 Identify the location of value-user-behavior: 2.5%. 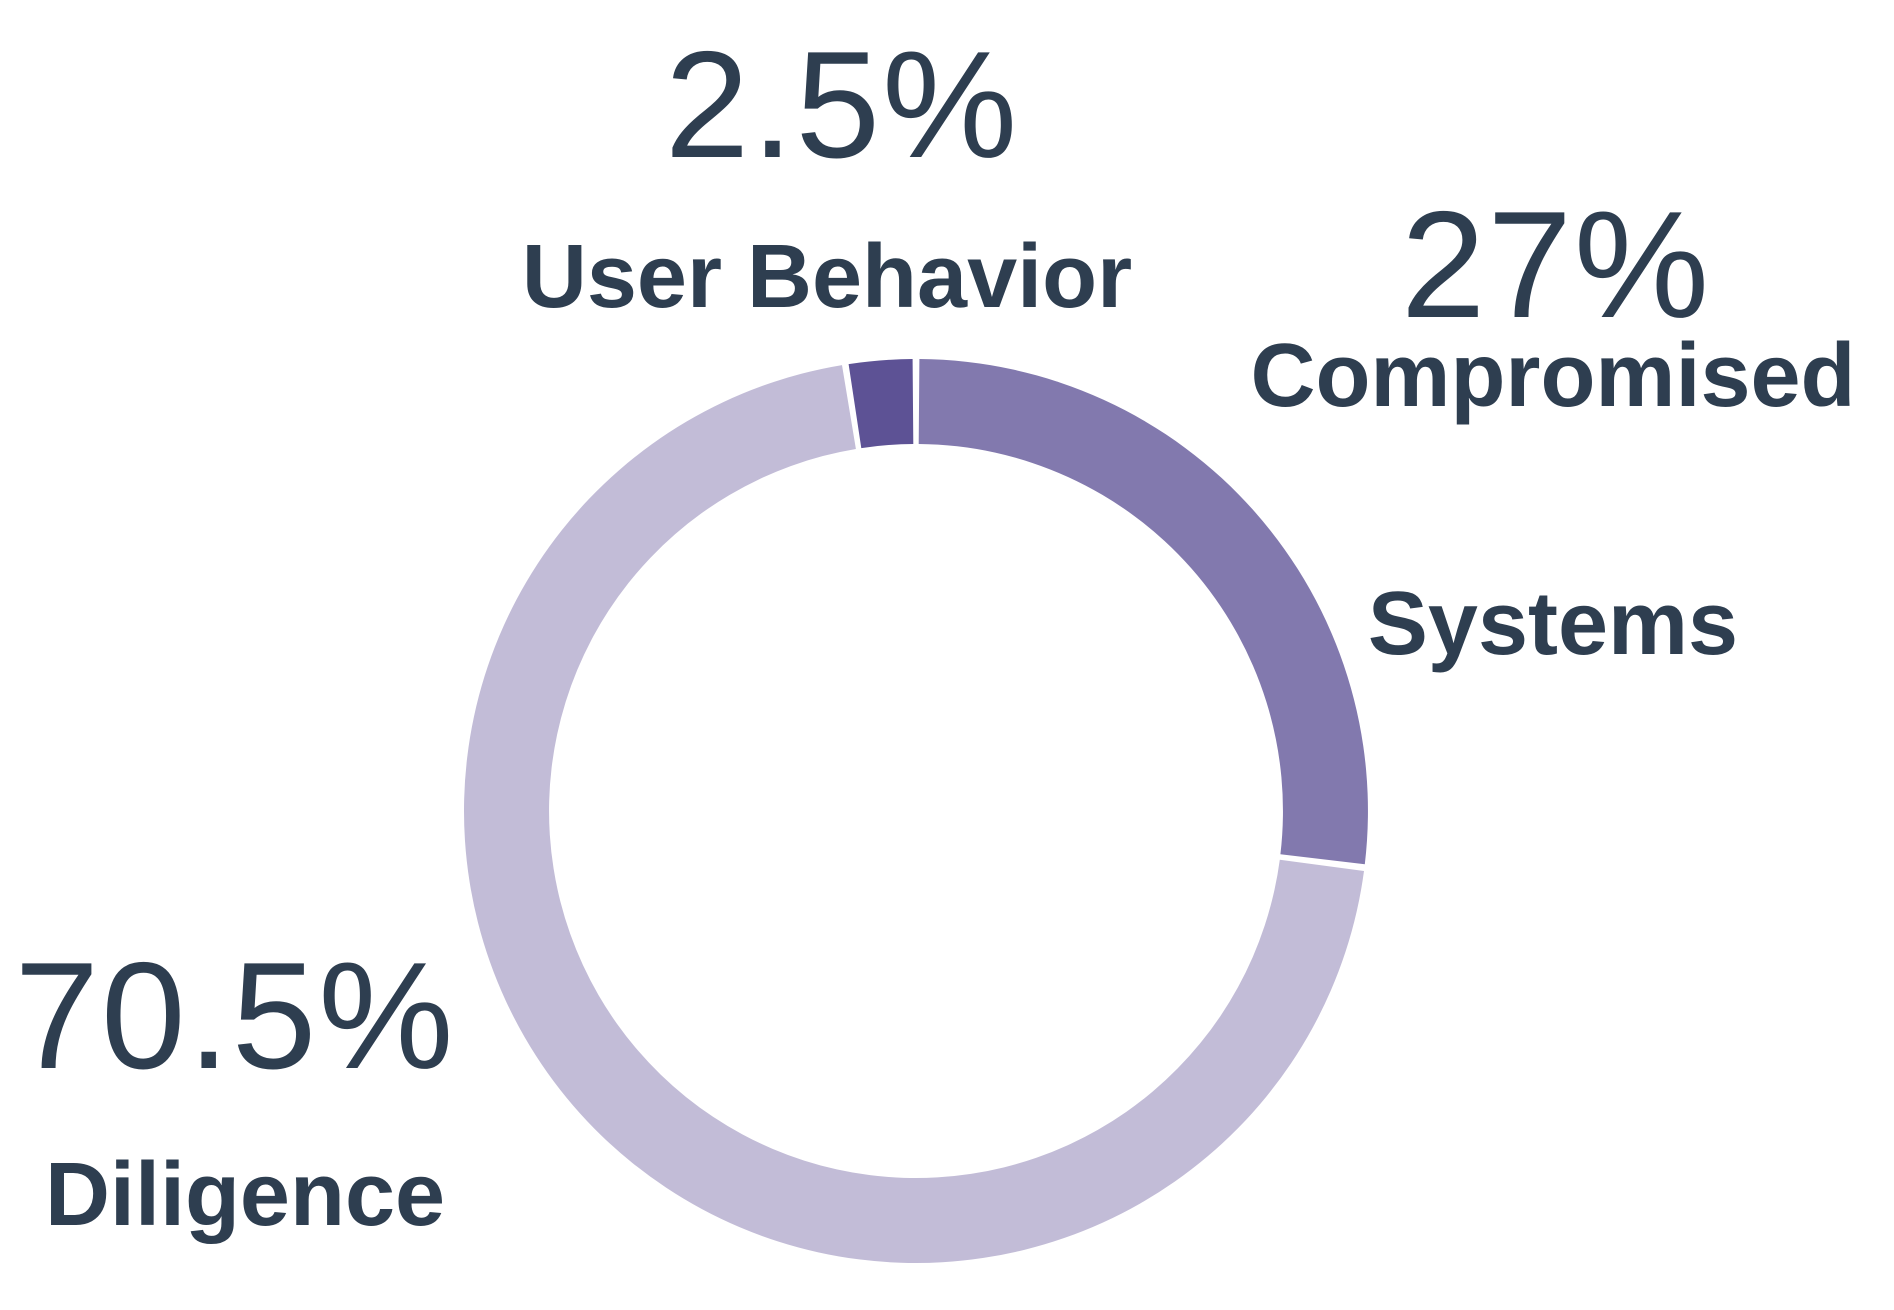
(842, 105).